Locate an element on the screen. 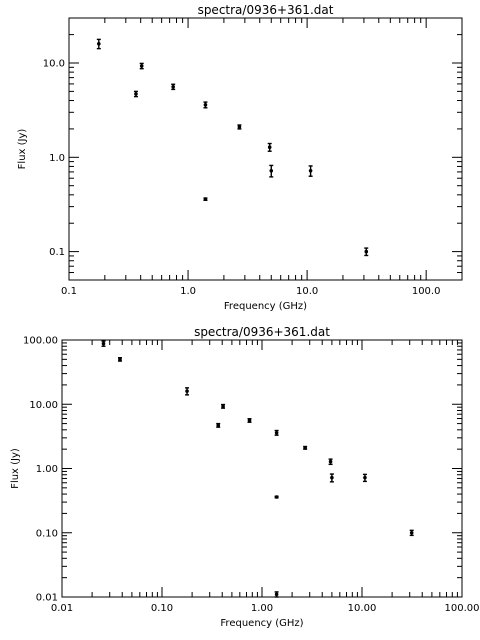 This screenshot has height=640, width=480. y-tick-label: 0.10 is located at coordinates (47, 533).